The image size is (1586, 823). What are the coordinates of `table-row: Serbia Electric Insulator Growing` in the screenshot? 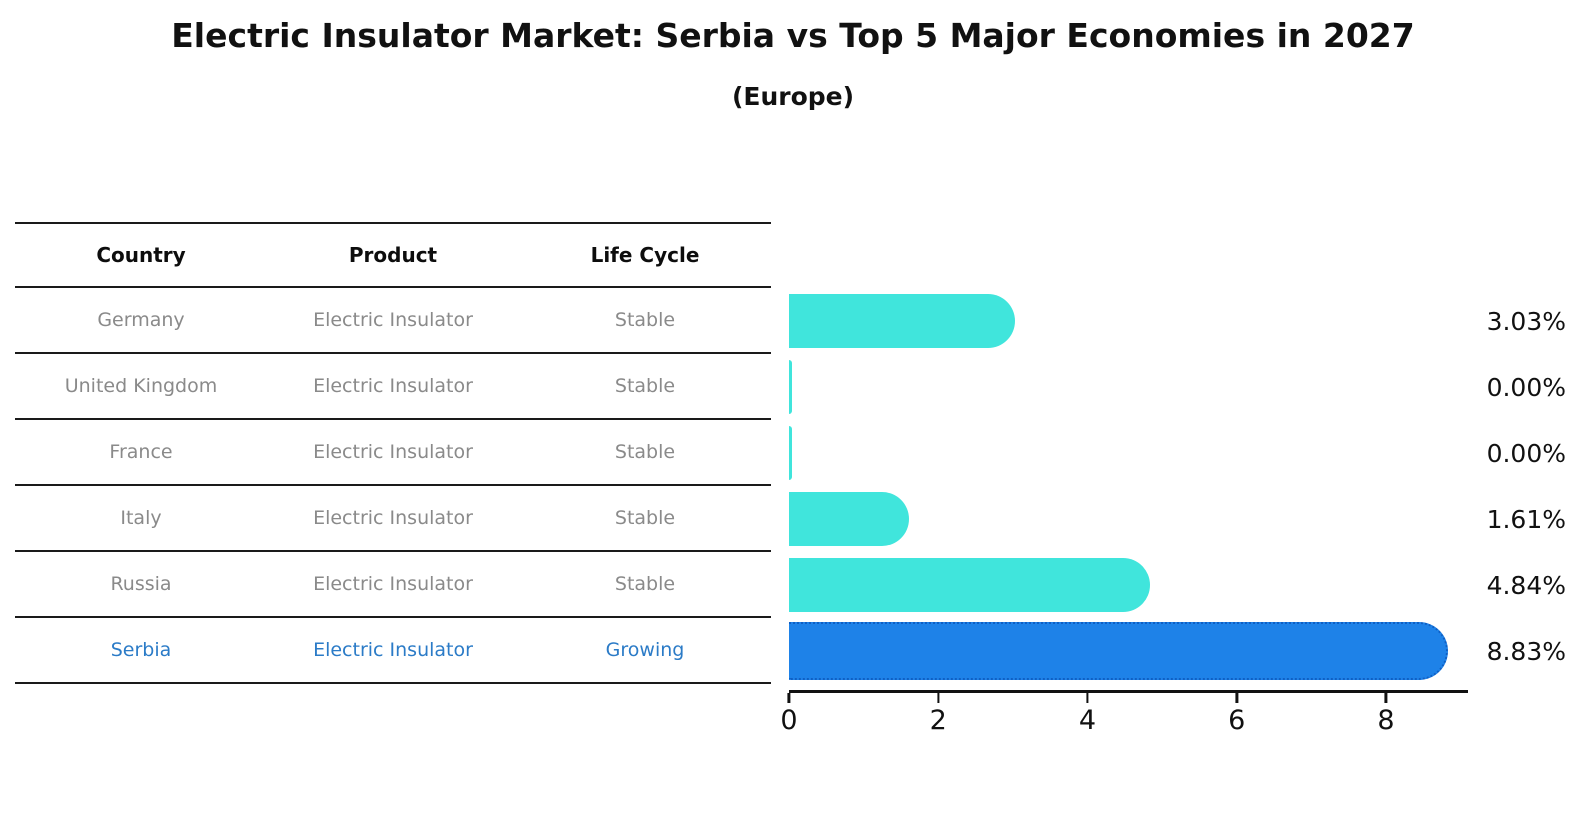 It's located at (393, 651).